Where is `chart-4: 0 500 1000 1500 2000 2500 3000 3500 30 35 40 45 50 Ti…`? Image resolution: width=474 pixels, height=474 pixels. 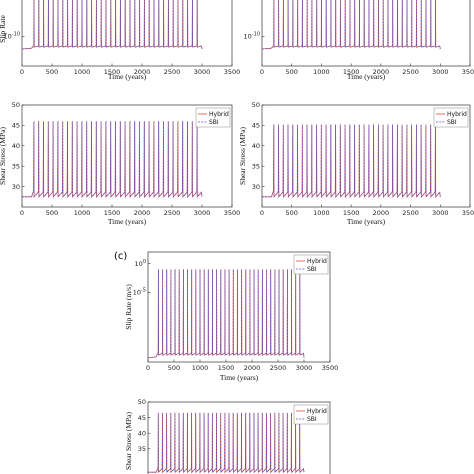 chart-4: 0 500 1000 1500 2000 2500 3000 3500 30 35 40 45 50 Ti… is located at coordinates (356, 163).